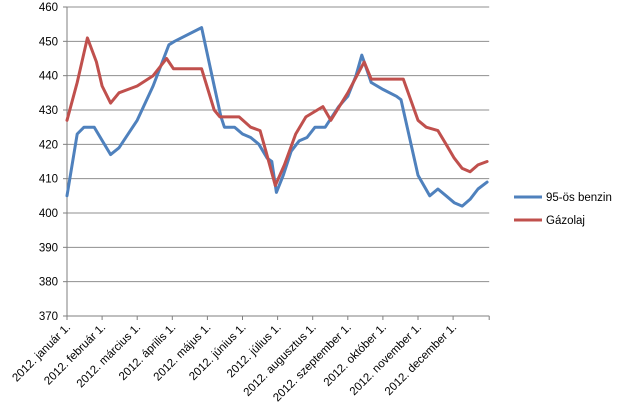 Image resolution: width=624 pixels, height=416 pixels. I want to click on legend-label: 95-ös benzin, so click(579, 198).